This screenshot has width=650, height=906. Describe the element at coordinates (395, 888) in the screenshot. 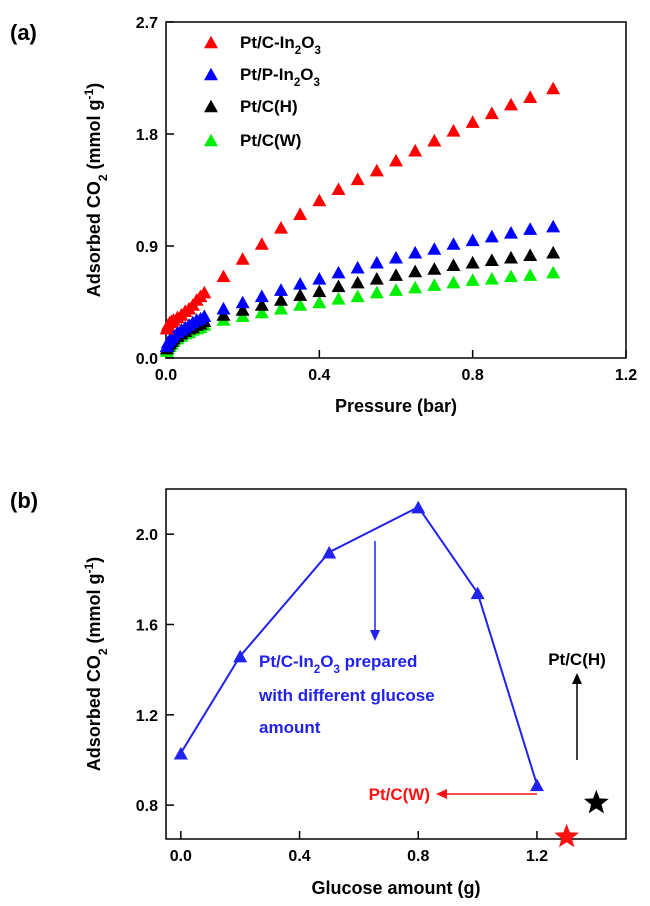

I see `panel-b-x-axis-label: Glucose amount (g)` at that location.